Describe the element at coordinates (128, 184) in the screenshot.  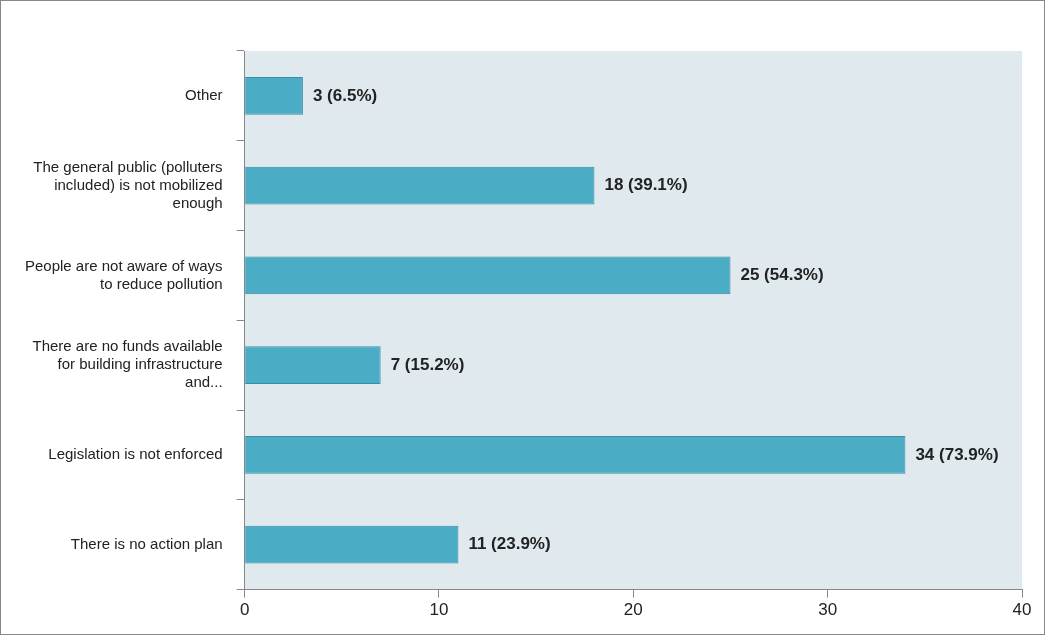
I see `y-tick-label: The general public (polluters included) is not mobilized enough` at that location.